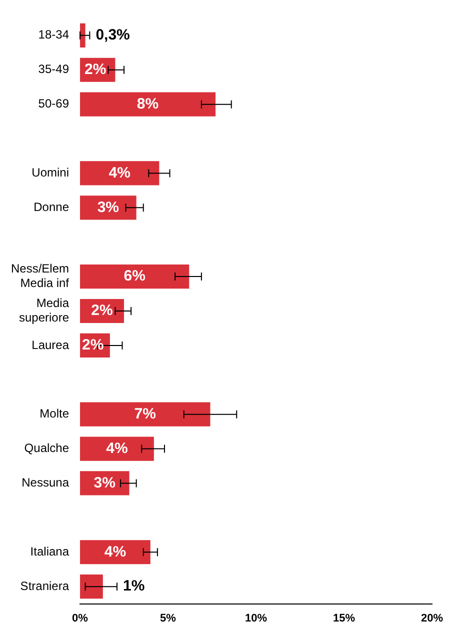  What do you see at coordinates (54, 35) in the screenshot?
I see `y-tick-label: 18-34` at bounding box center [54, 35].